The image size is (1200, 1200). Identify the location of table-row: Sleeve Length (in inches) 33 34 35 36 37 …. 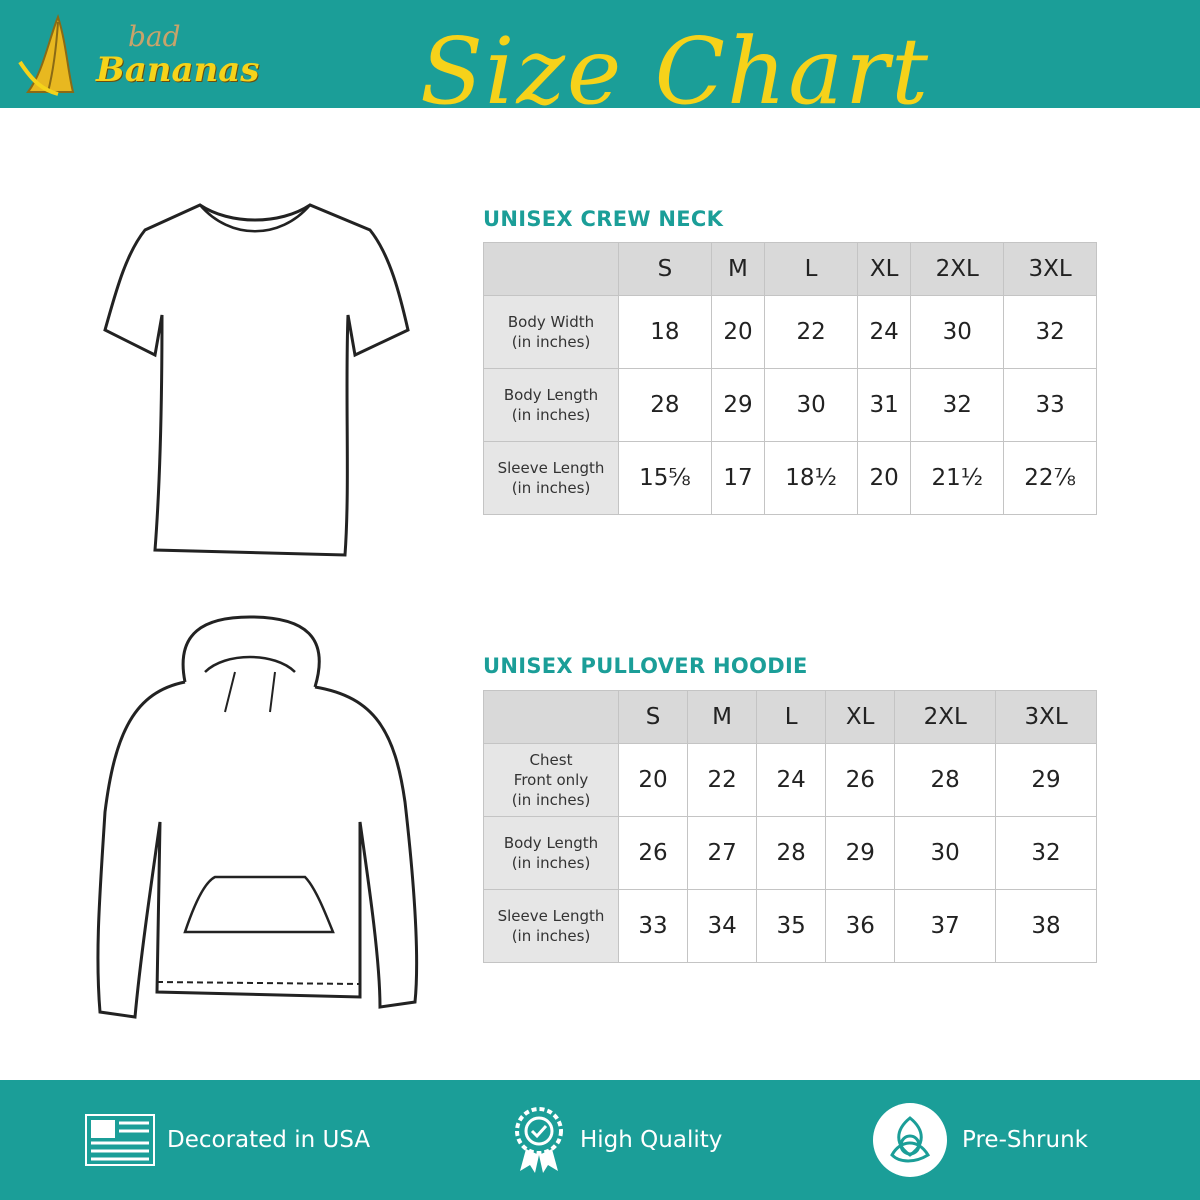
(790, 926).